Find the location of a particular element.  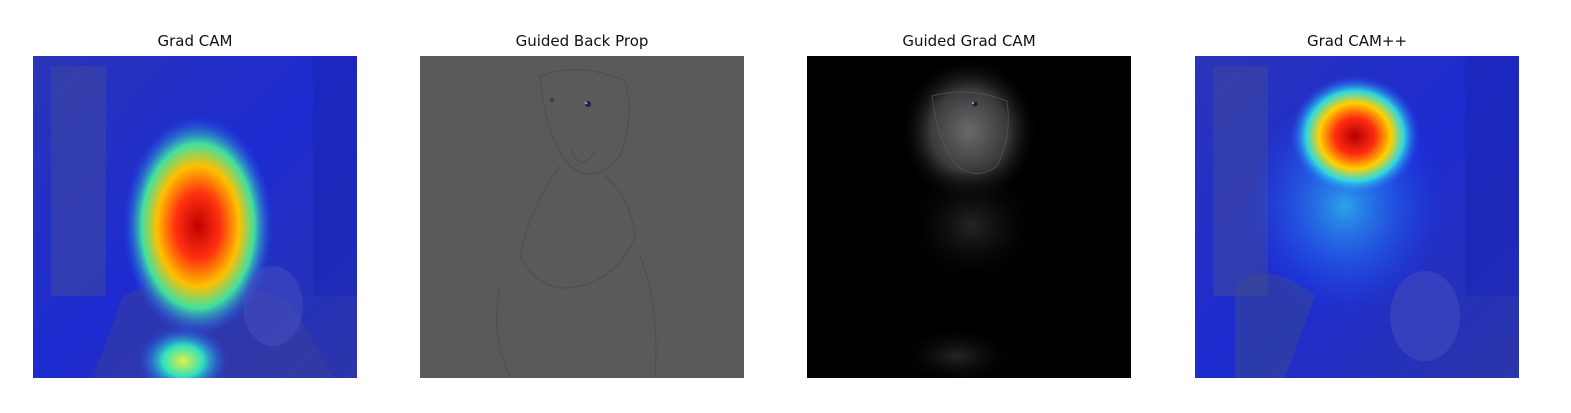

panel-title: Grad CAM is located at coordinates (195, 42).